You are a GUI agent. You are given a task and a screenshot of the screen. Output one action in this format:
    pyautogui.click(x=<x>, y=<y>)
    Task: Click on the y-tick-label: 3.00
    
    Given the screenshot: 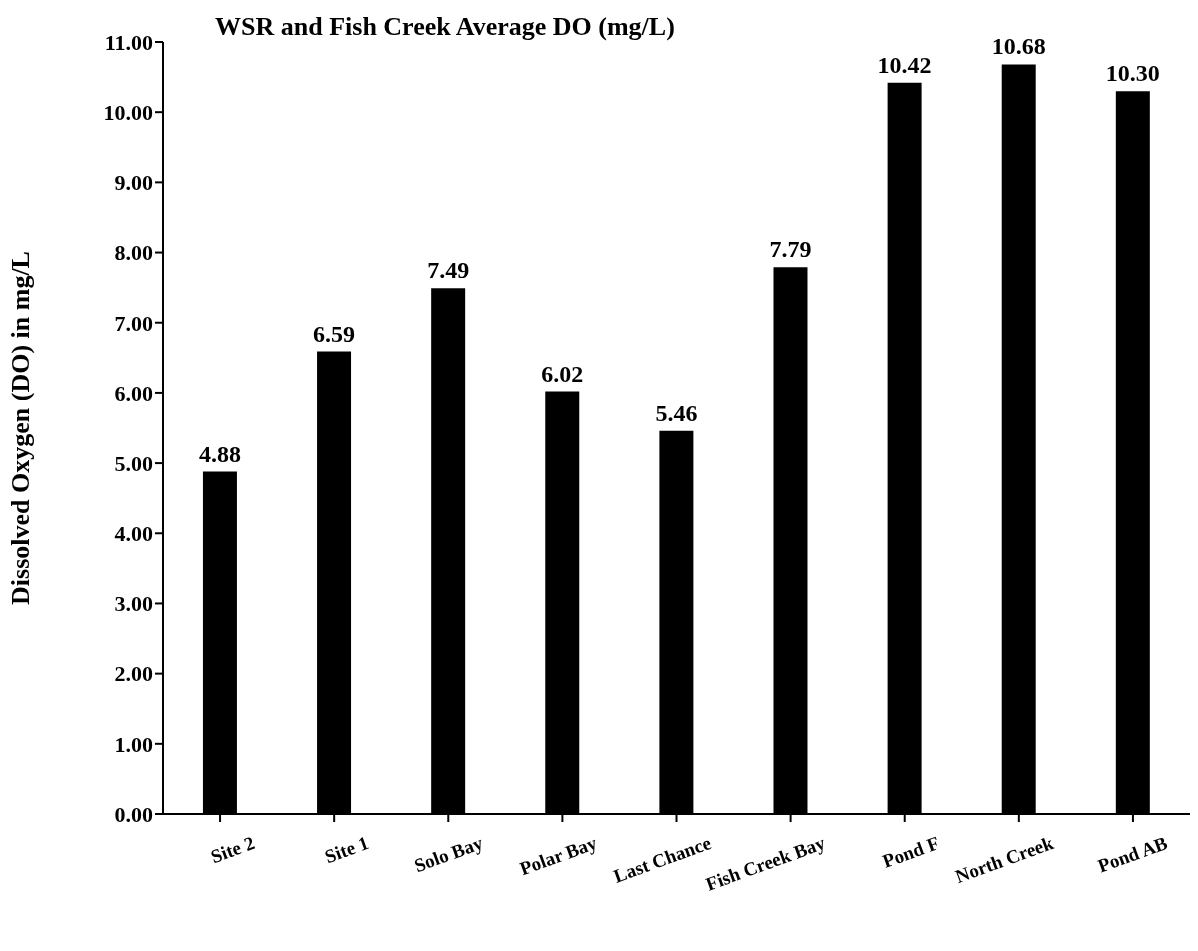 What is the action you would take?
    pyautogui.click(x=133, y=604)
    